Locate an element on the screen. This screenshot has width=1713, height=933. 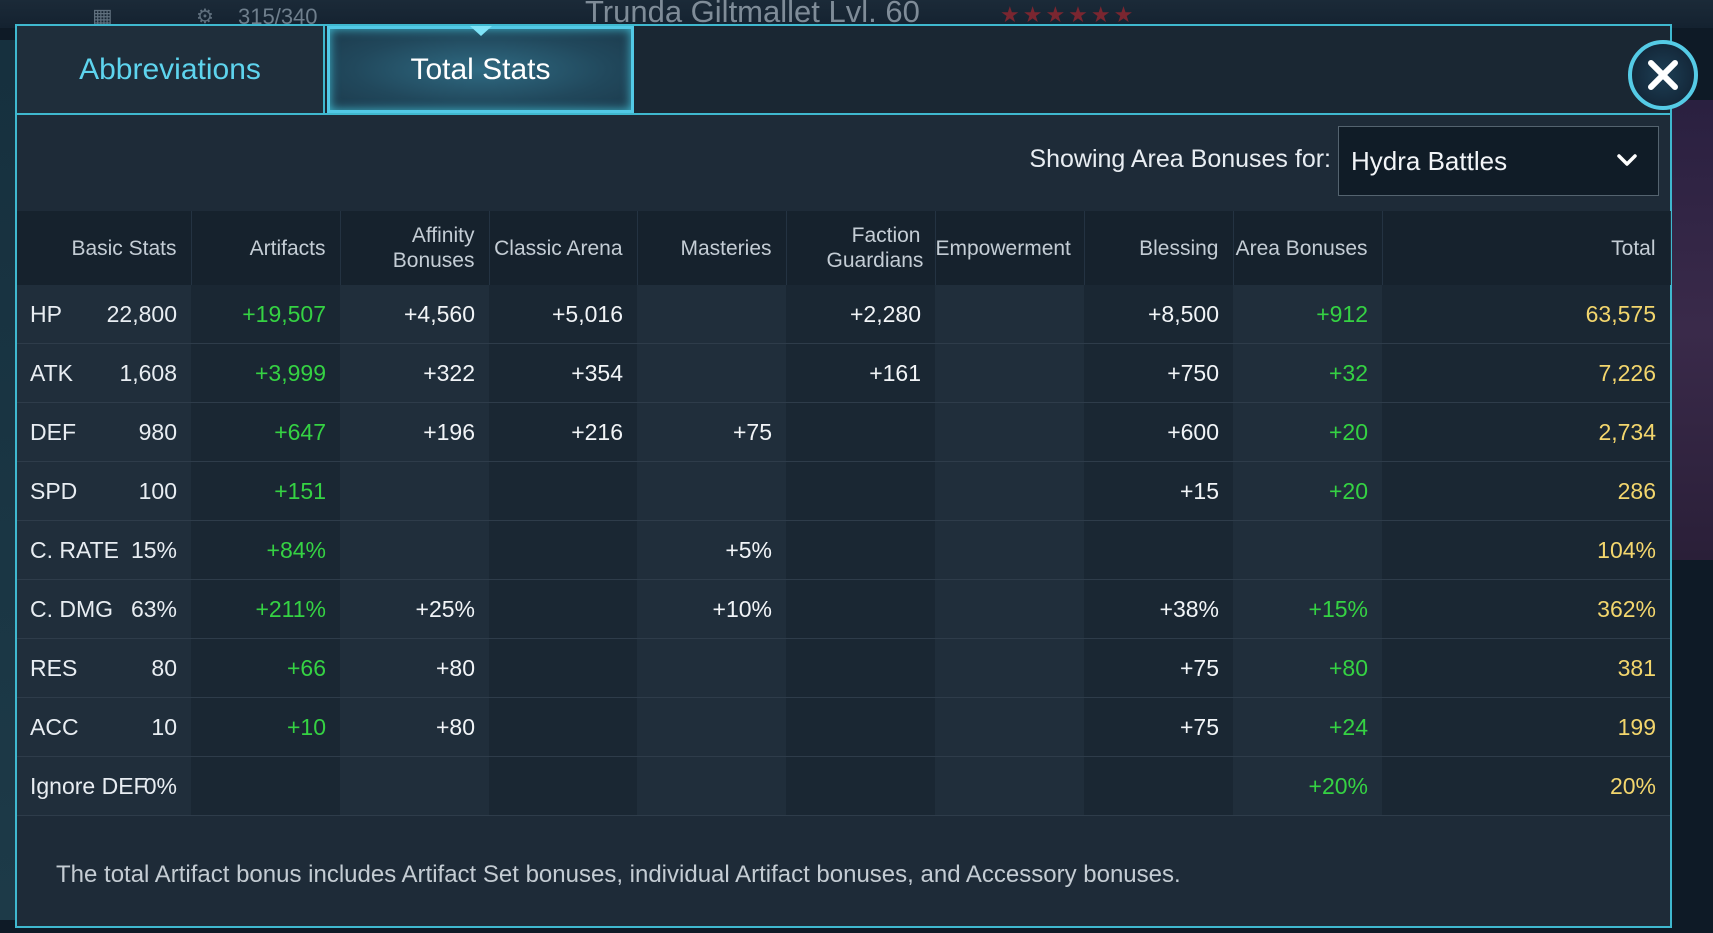
artifacts-cell: +151 is located at coordinates (265, 491).